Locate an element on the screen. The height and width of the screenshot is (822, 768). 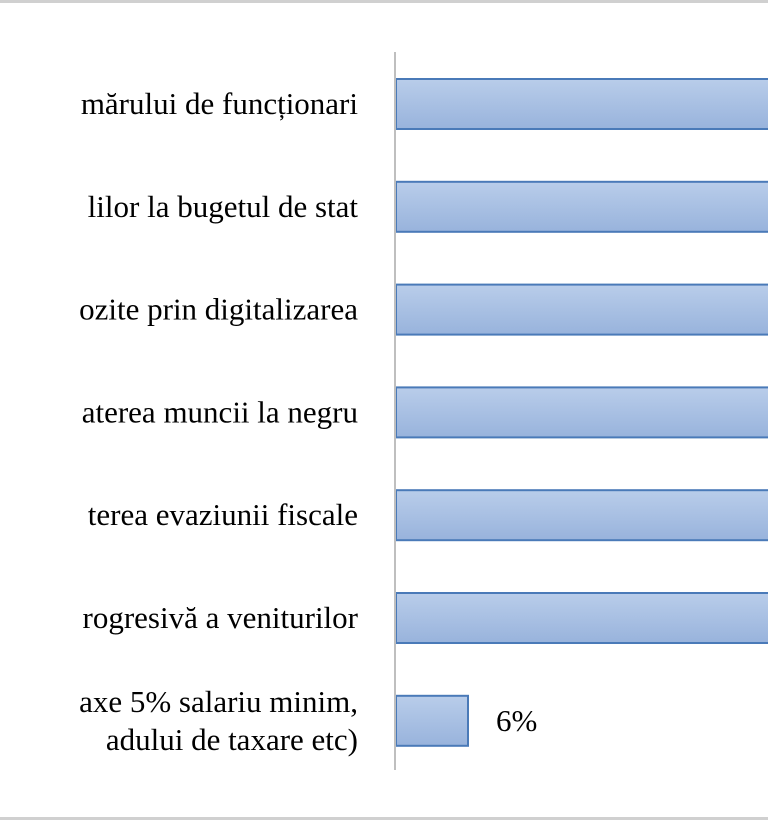
value-label-7: 6% is located at coordinates (516, 720).